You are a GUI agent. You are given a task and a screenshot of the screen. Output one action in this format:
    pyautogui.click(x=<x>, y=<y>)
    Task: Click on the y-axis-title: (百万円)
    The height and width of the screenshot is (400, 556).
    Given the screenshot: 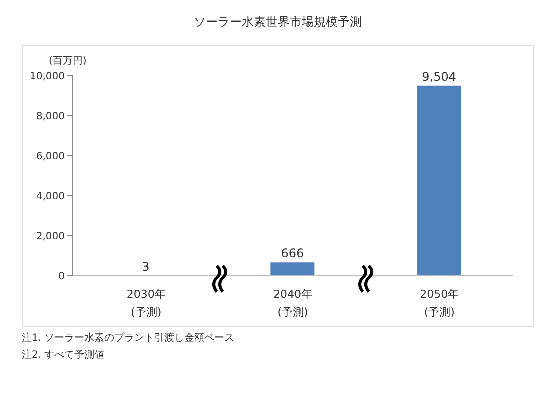 What is the action you would take?
    pyautogui.click(x=68, y=61)
    